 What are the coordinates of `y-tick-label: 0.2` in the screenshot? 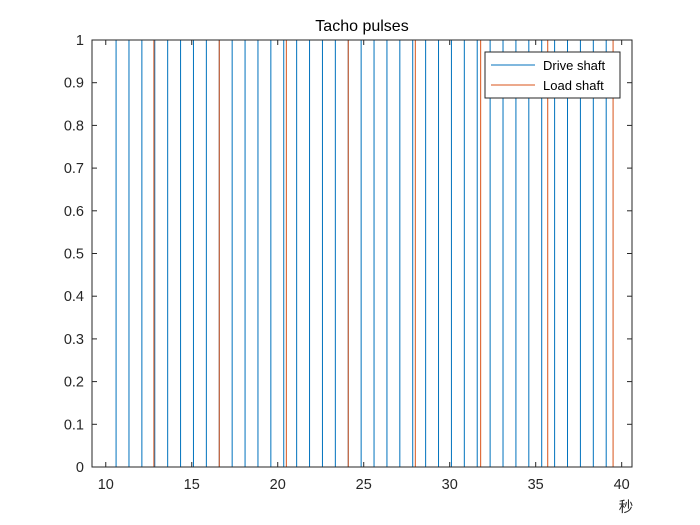 It's located at (74, 383).